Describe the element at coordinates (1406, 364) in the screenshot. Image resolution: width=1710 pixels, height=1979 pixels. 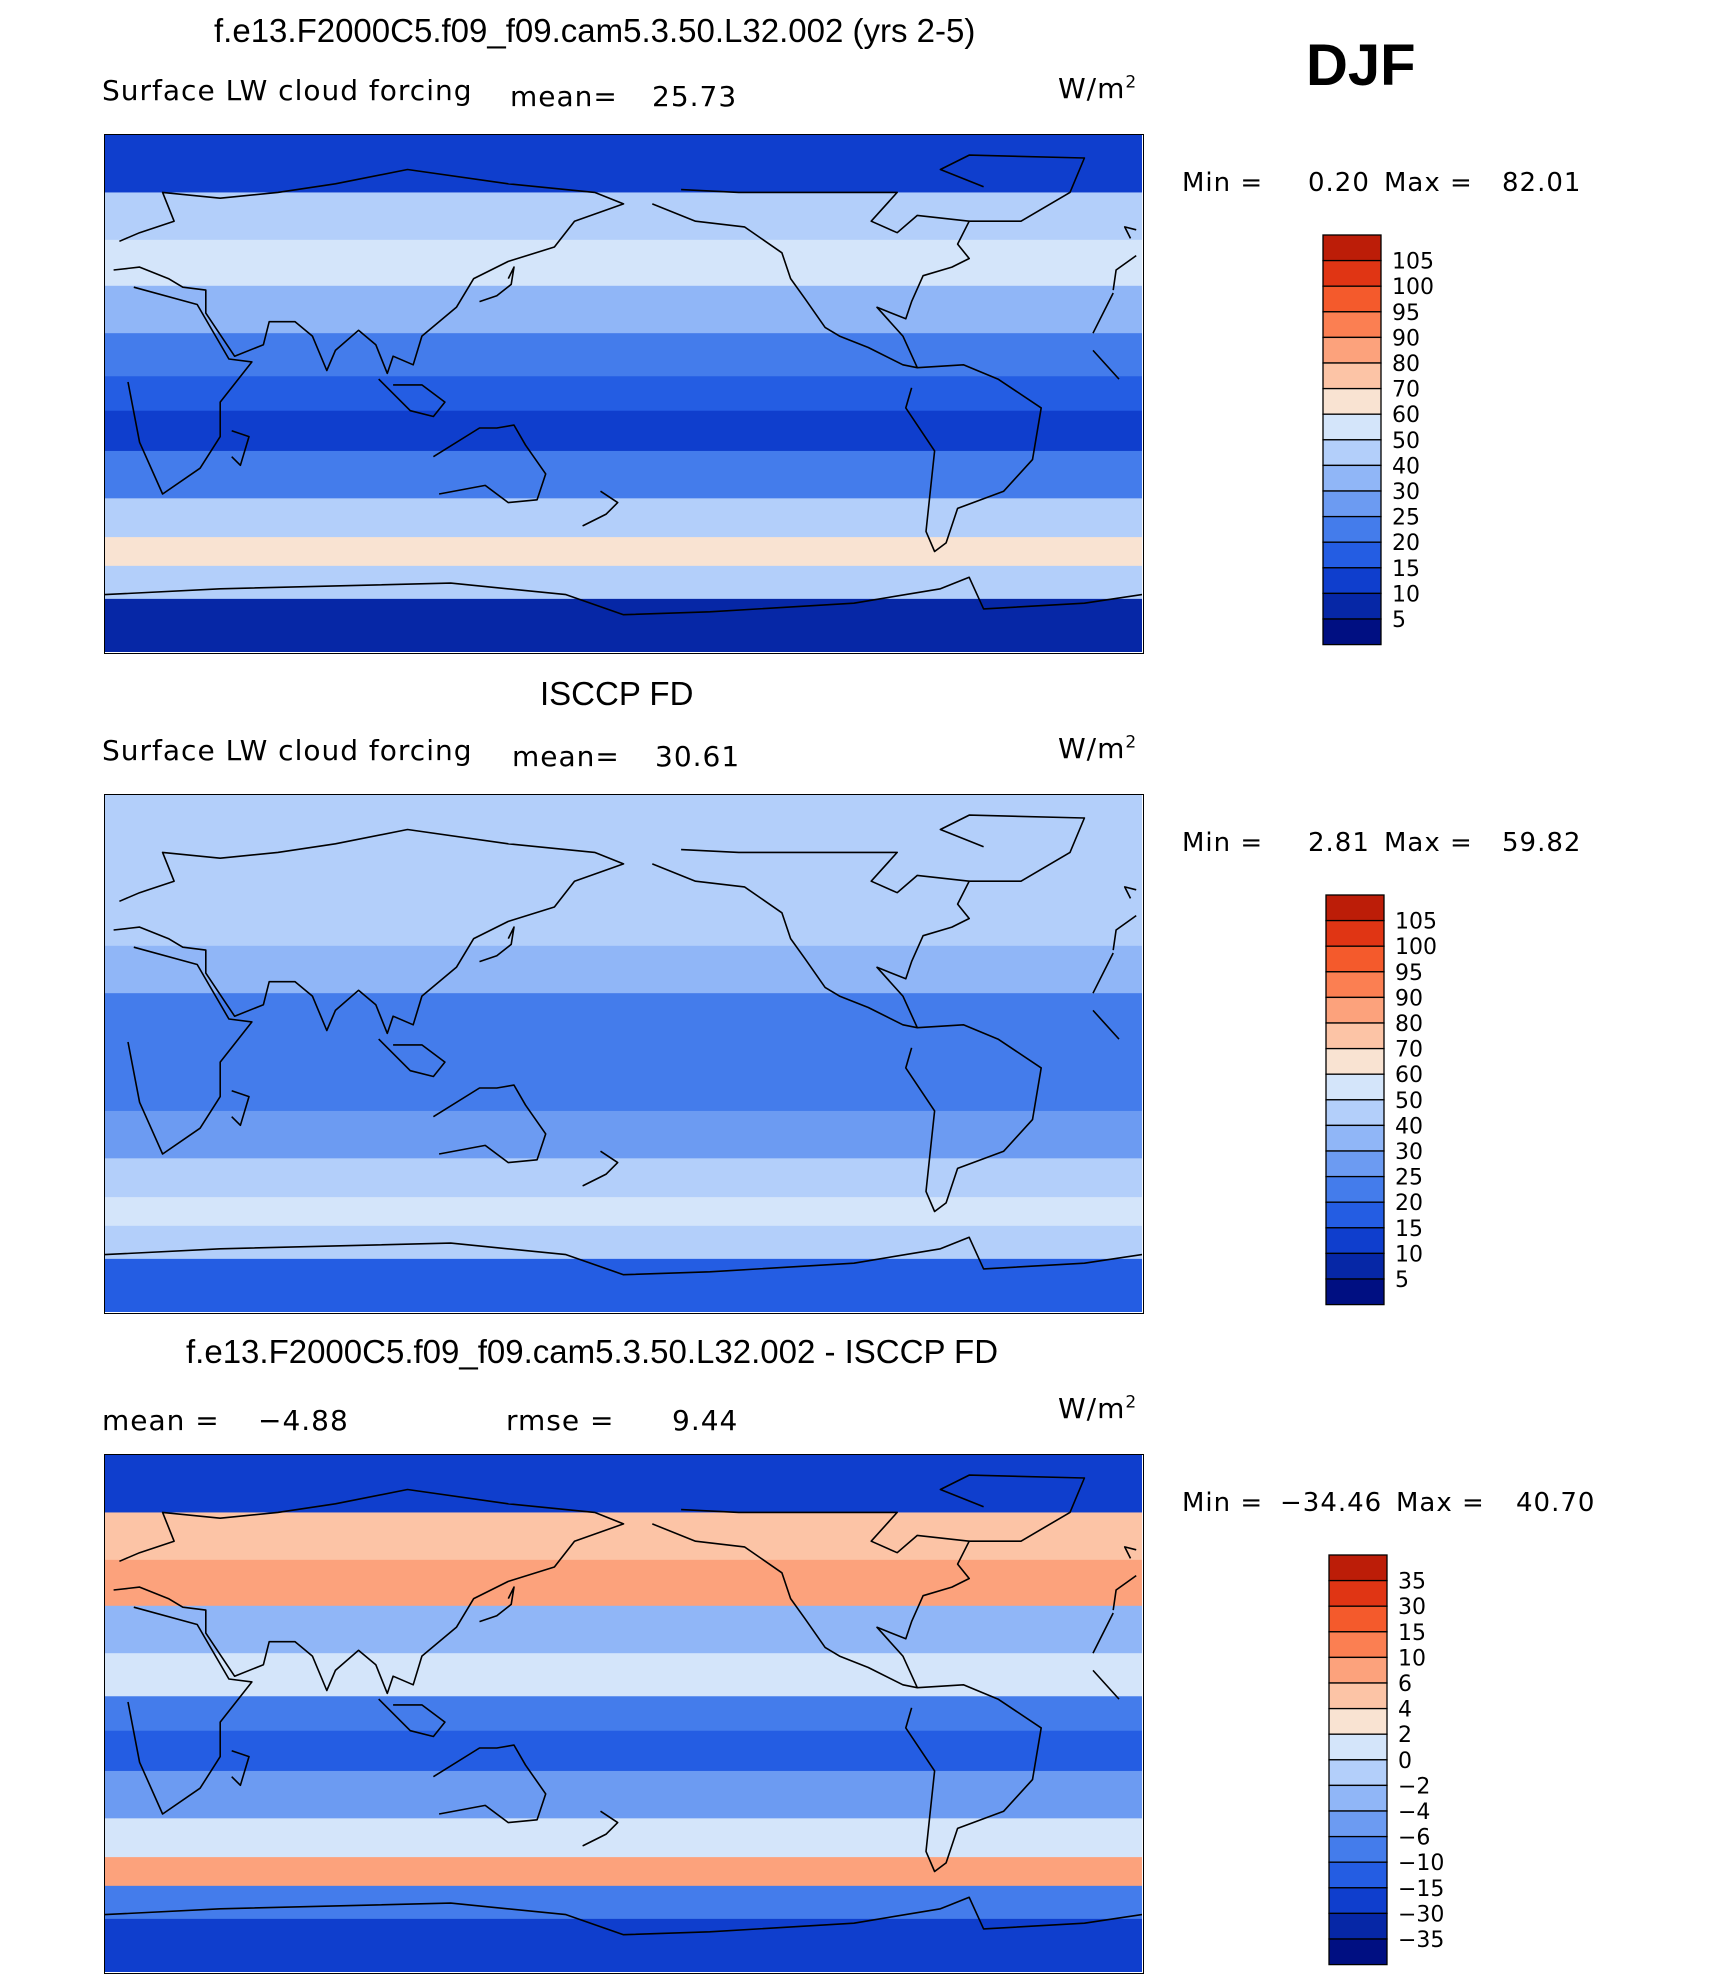
I see `colorbar-tick-label: 80` at that location.